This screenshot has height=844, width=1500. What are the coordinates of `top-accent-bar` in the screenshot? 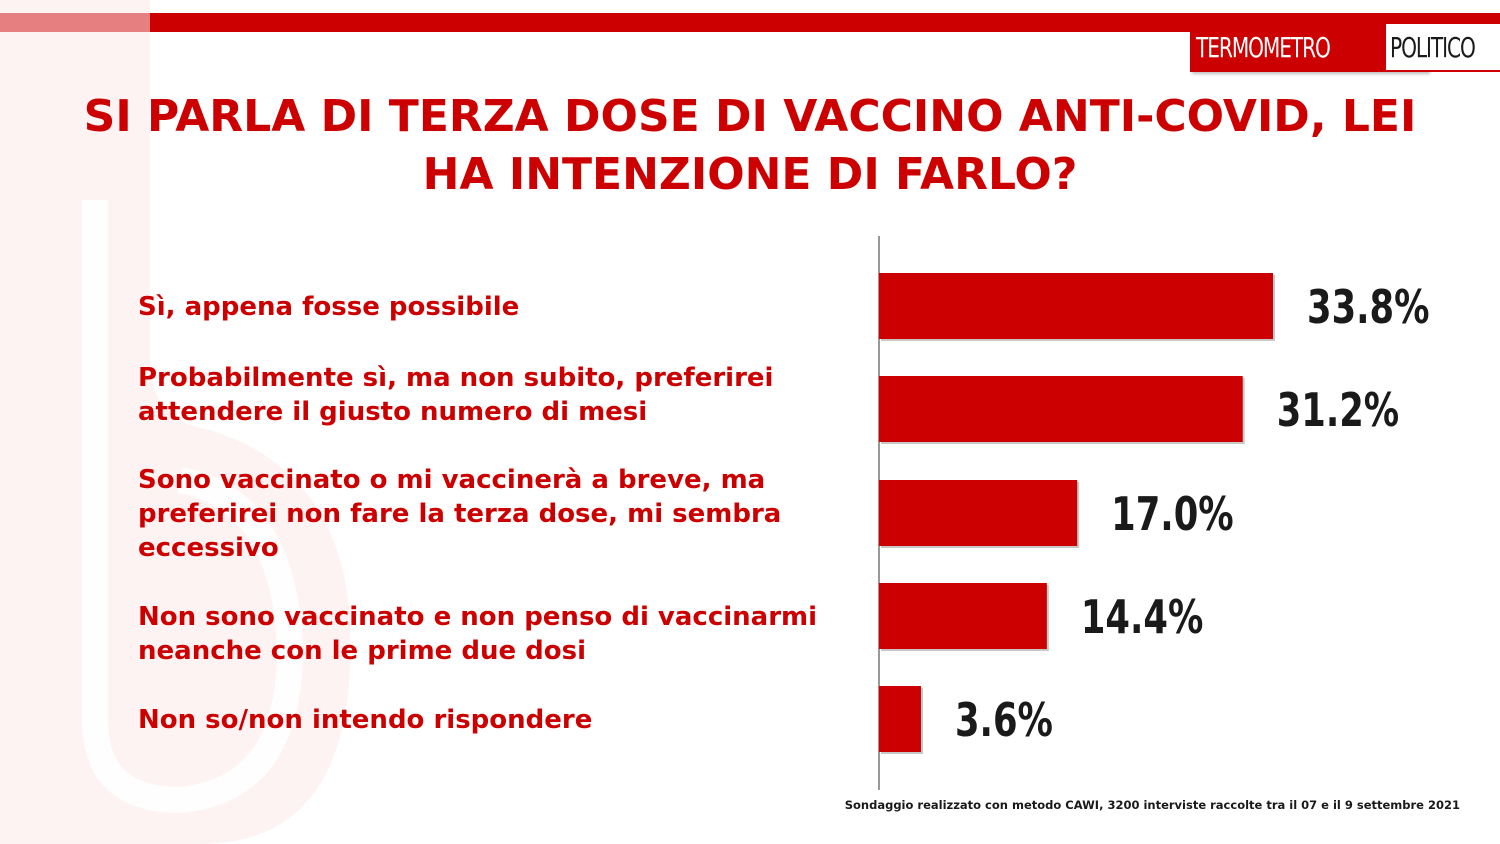 It's located at (750, 22).